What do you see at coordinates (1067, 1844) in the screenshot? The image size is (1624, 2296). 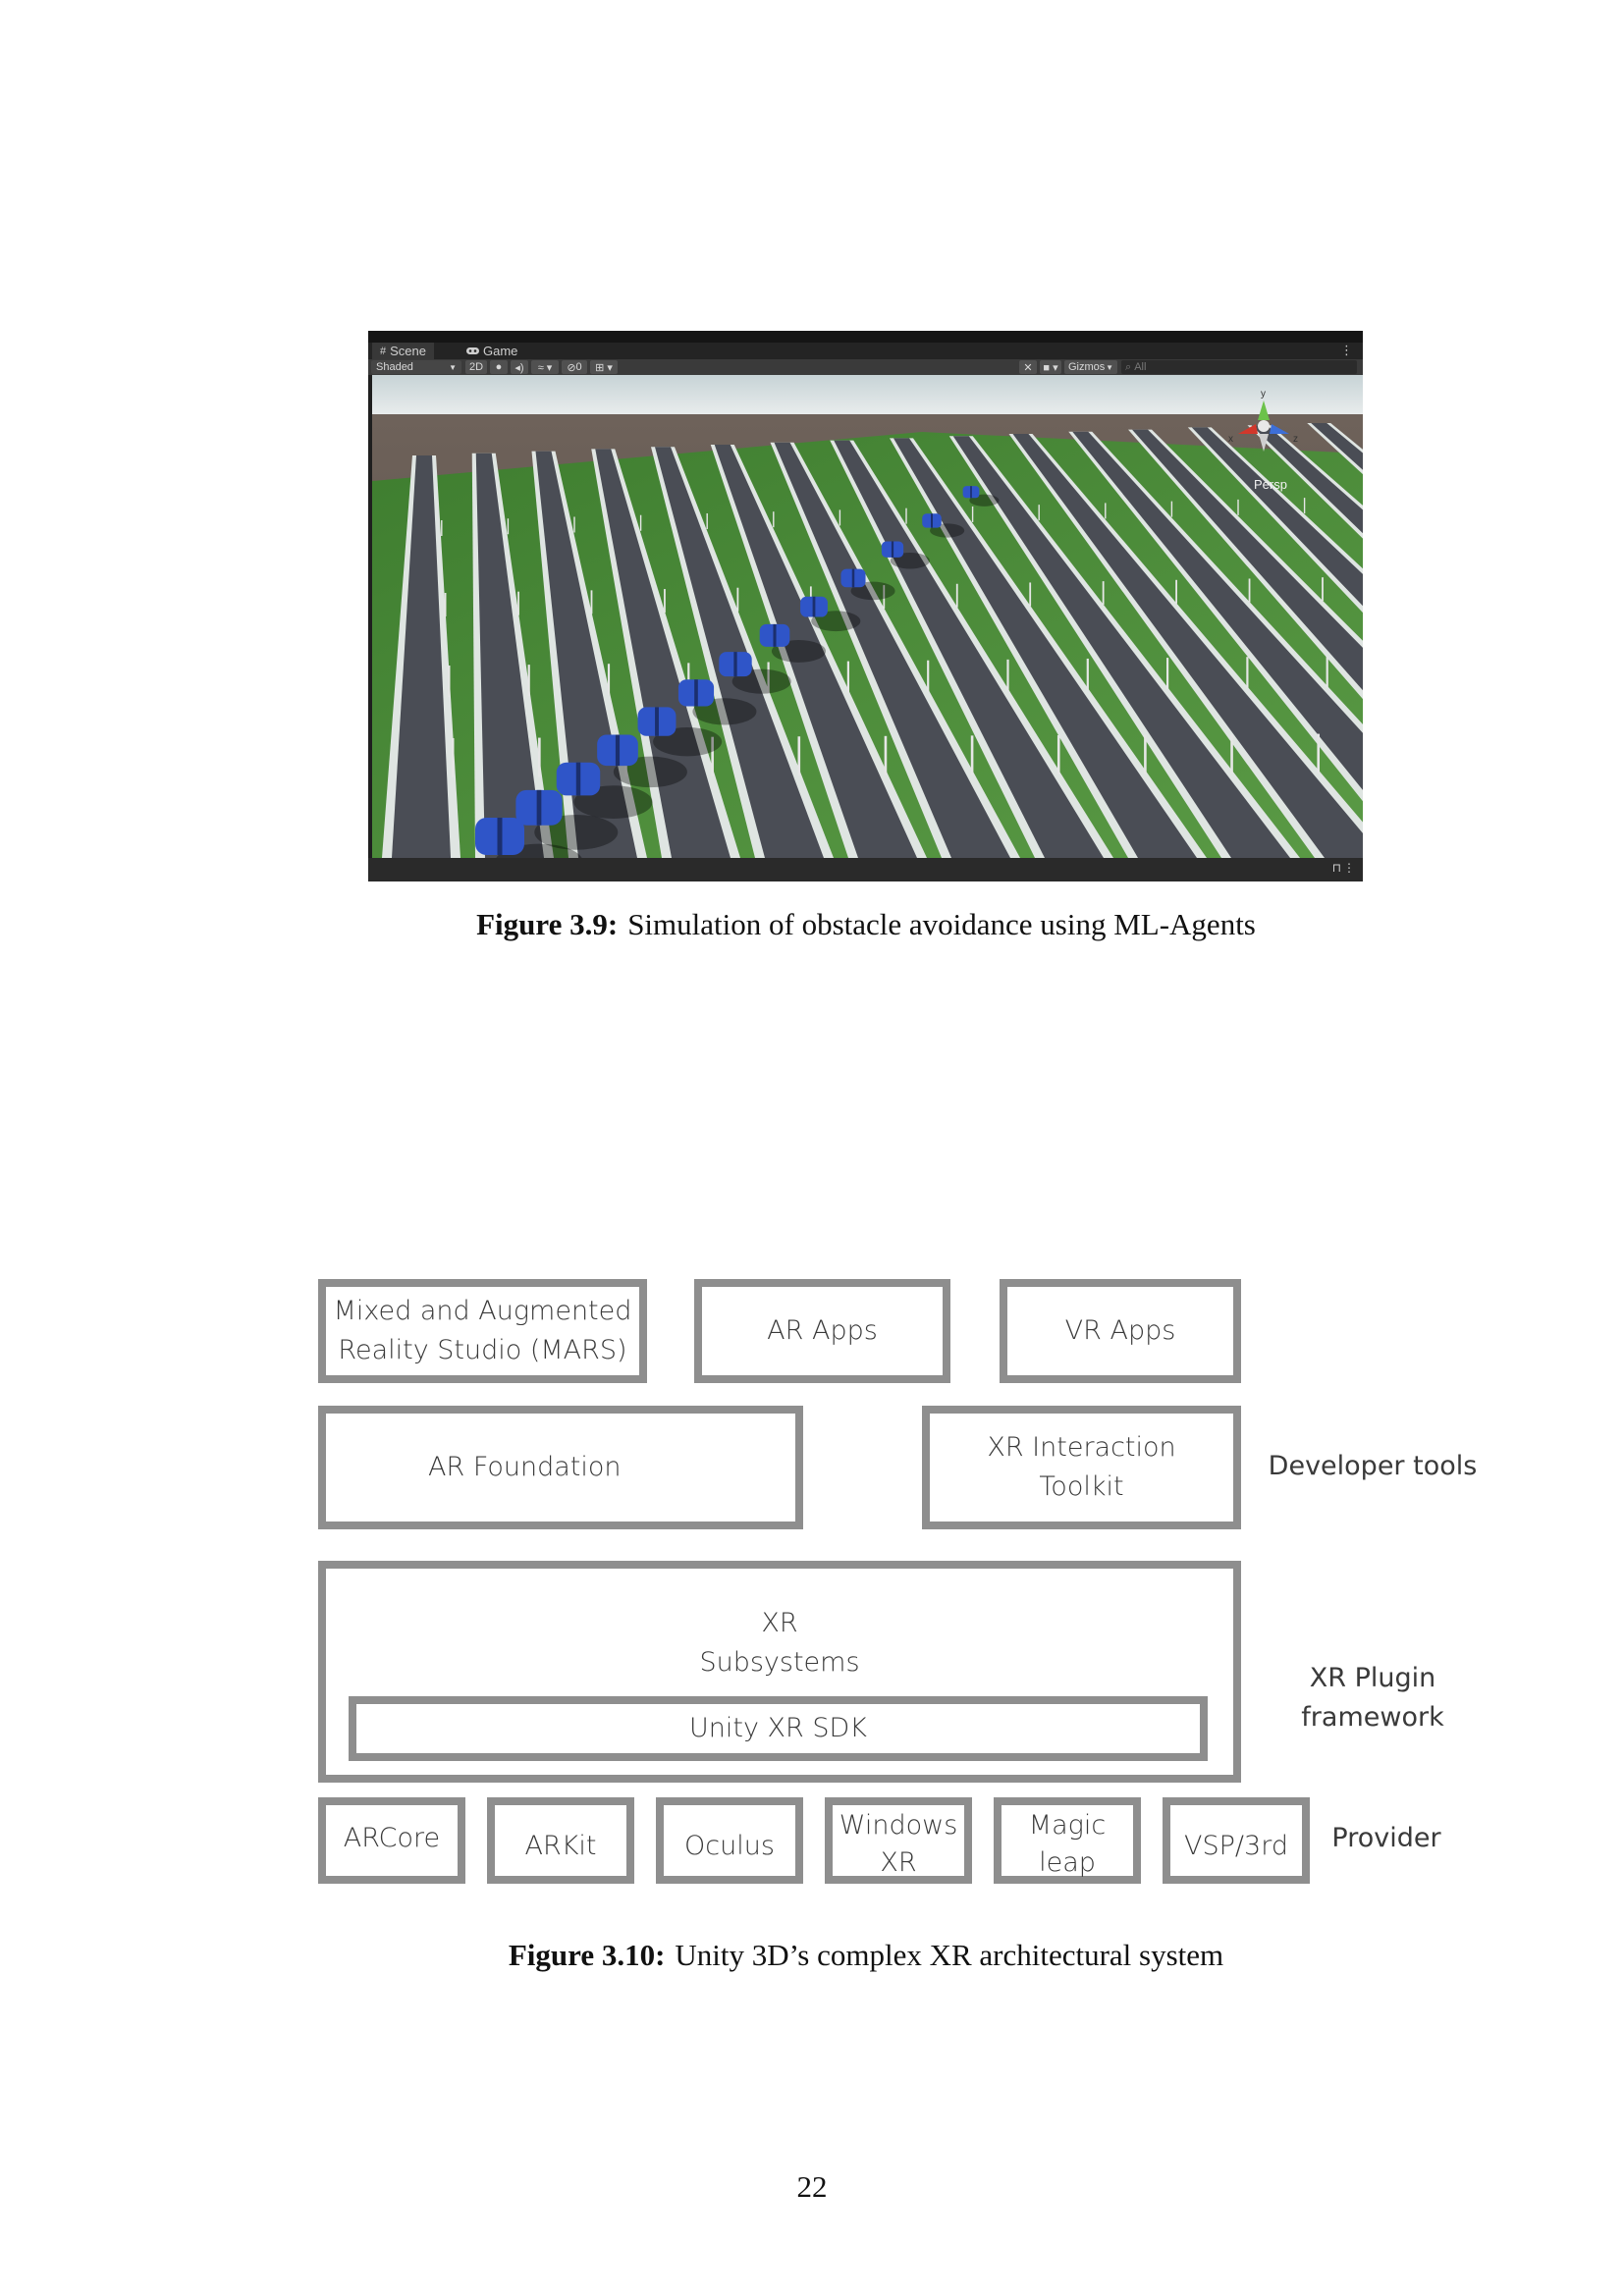 I see `provider-magic-leap-label: Magic leap` at bounding box center [1067, 1844].